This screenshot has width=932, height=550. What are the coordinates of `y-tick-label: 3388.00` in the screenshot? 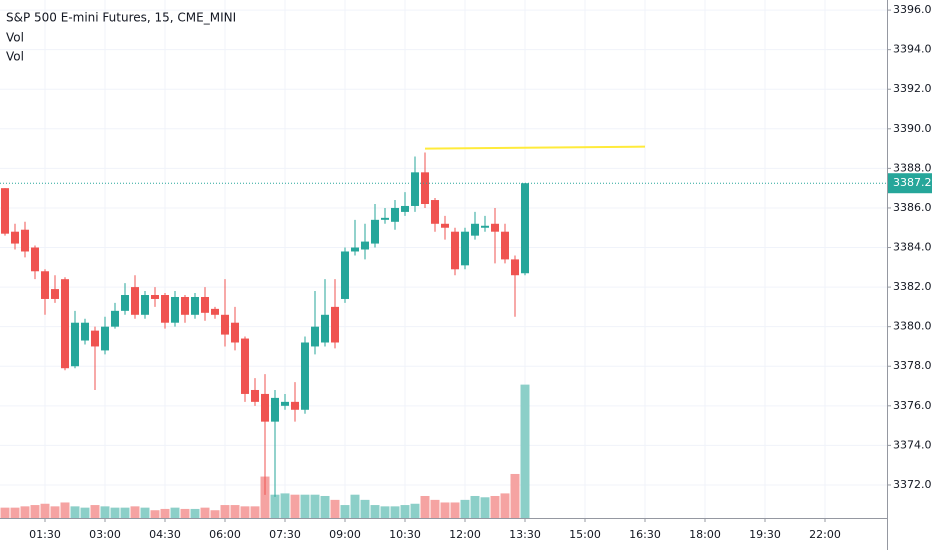 It's located at (912, 167).